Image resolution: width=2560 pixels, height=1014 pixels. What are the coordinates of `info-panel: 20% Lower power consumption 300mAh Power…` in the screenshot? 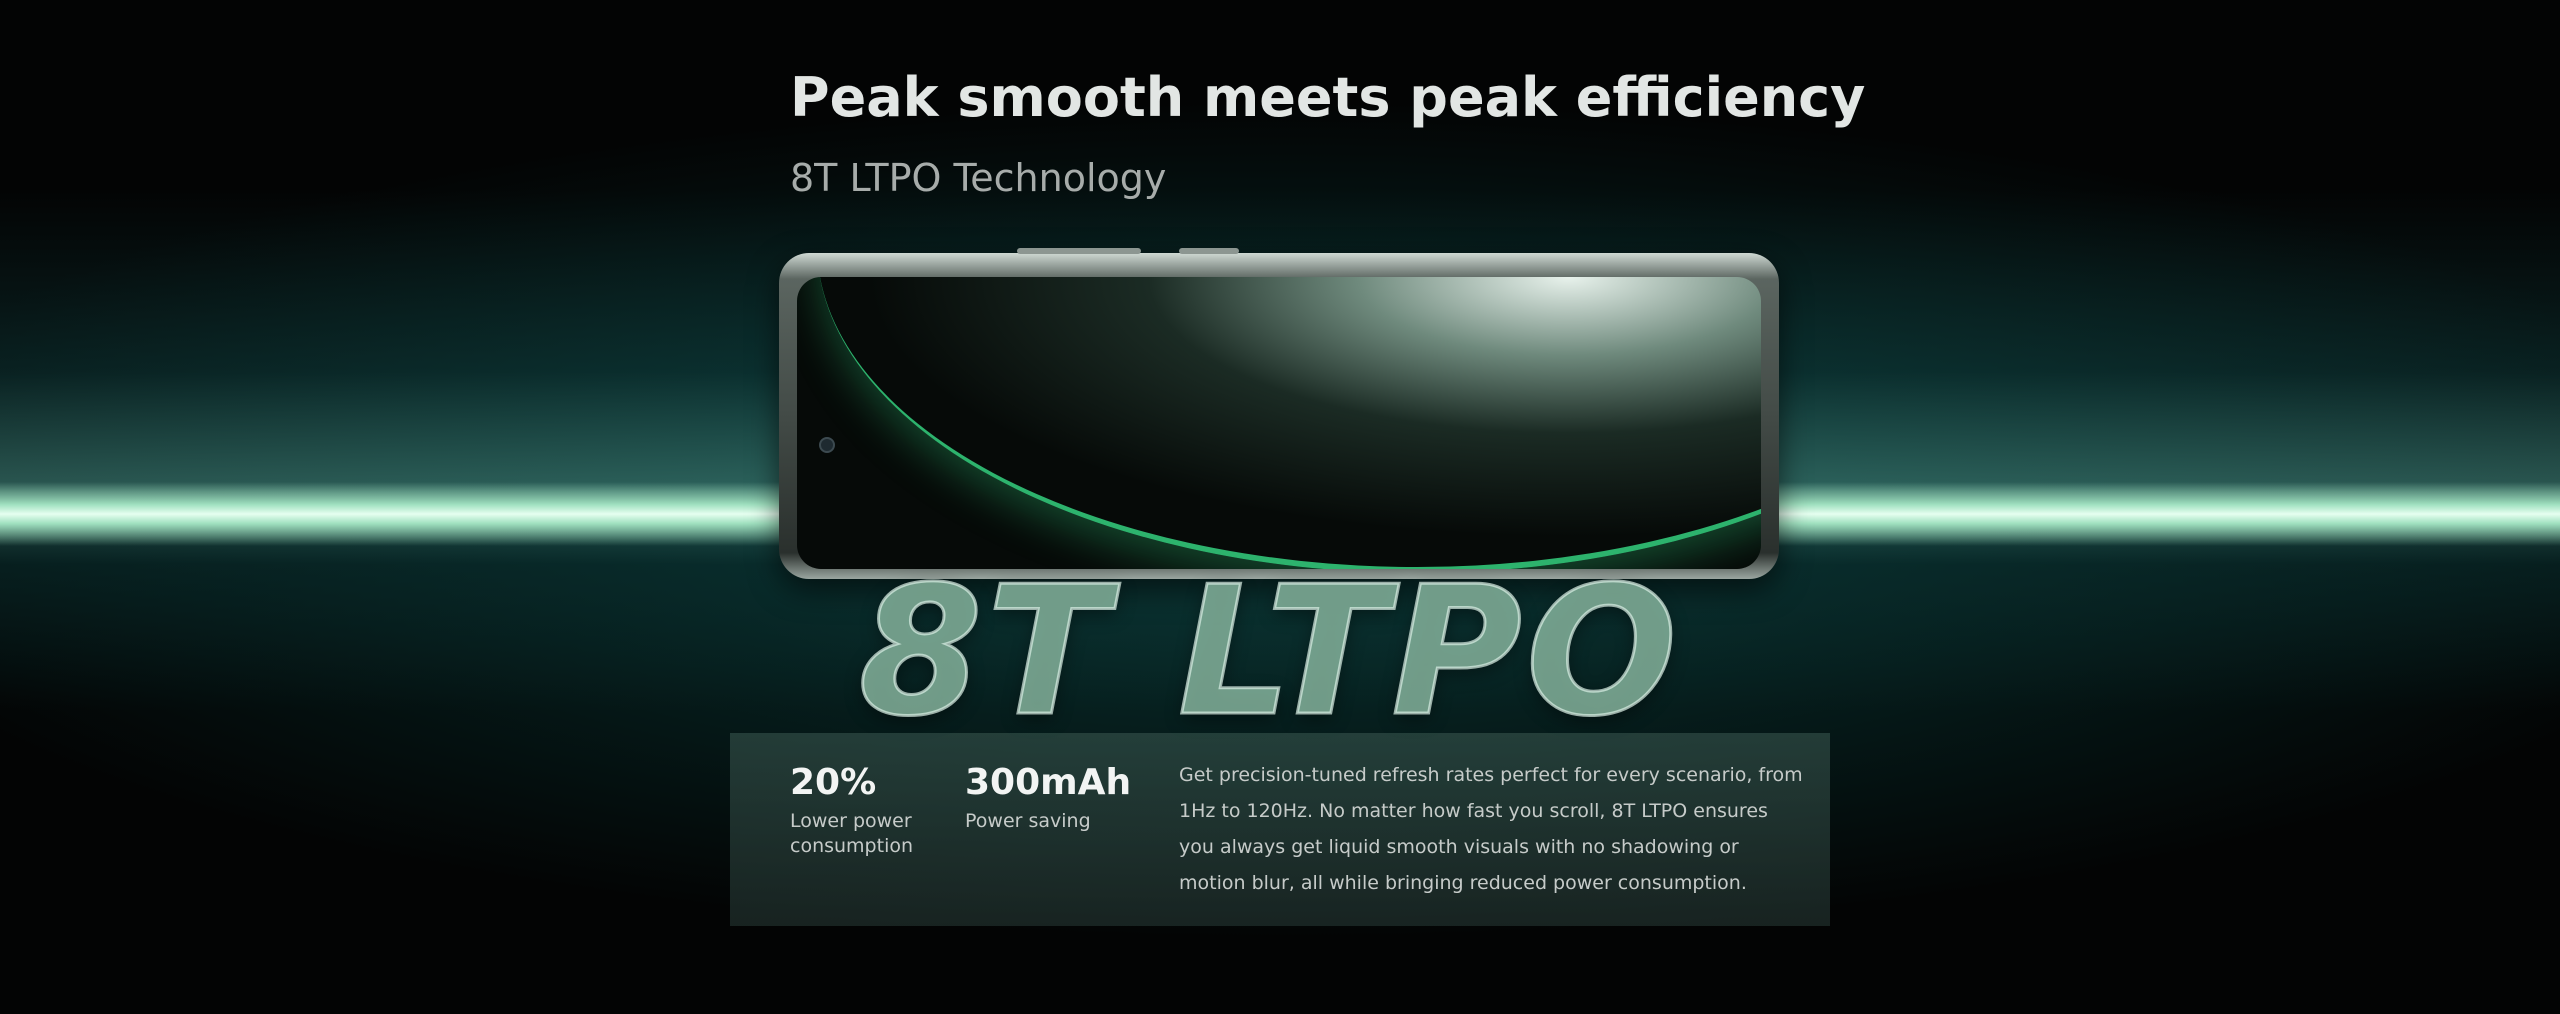 It's located at (1280, 829).